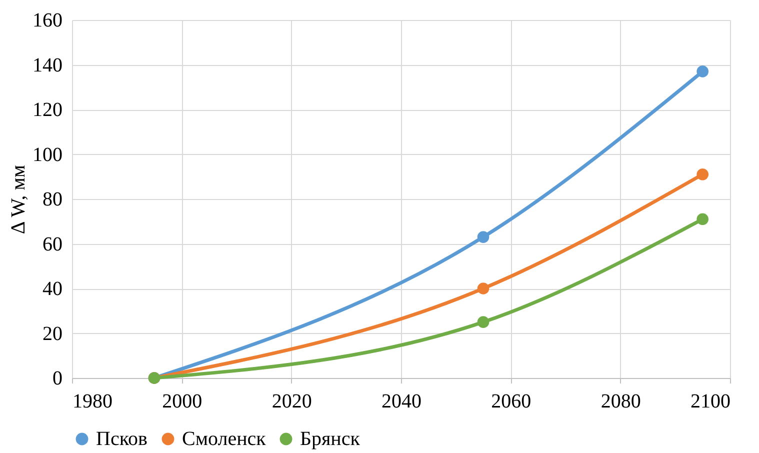 This screenshot has height=453, width=759. I want to click on y-tick-label: 80, so click(52, 199).